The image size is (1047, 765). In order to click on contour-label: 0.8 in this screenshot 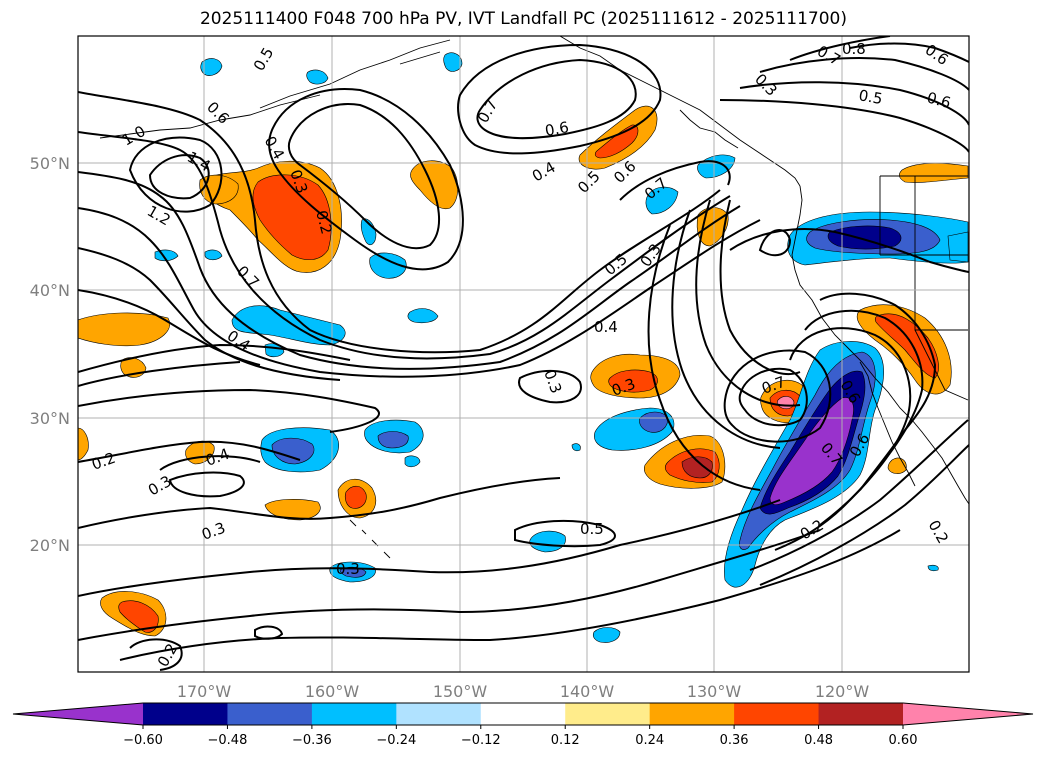, I will do `click(854, 49)`.